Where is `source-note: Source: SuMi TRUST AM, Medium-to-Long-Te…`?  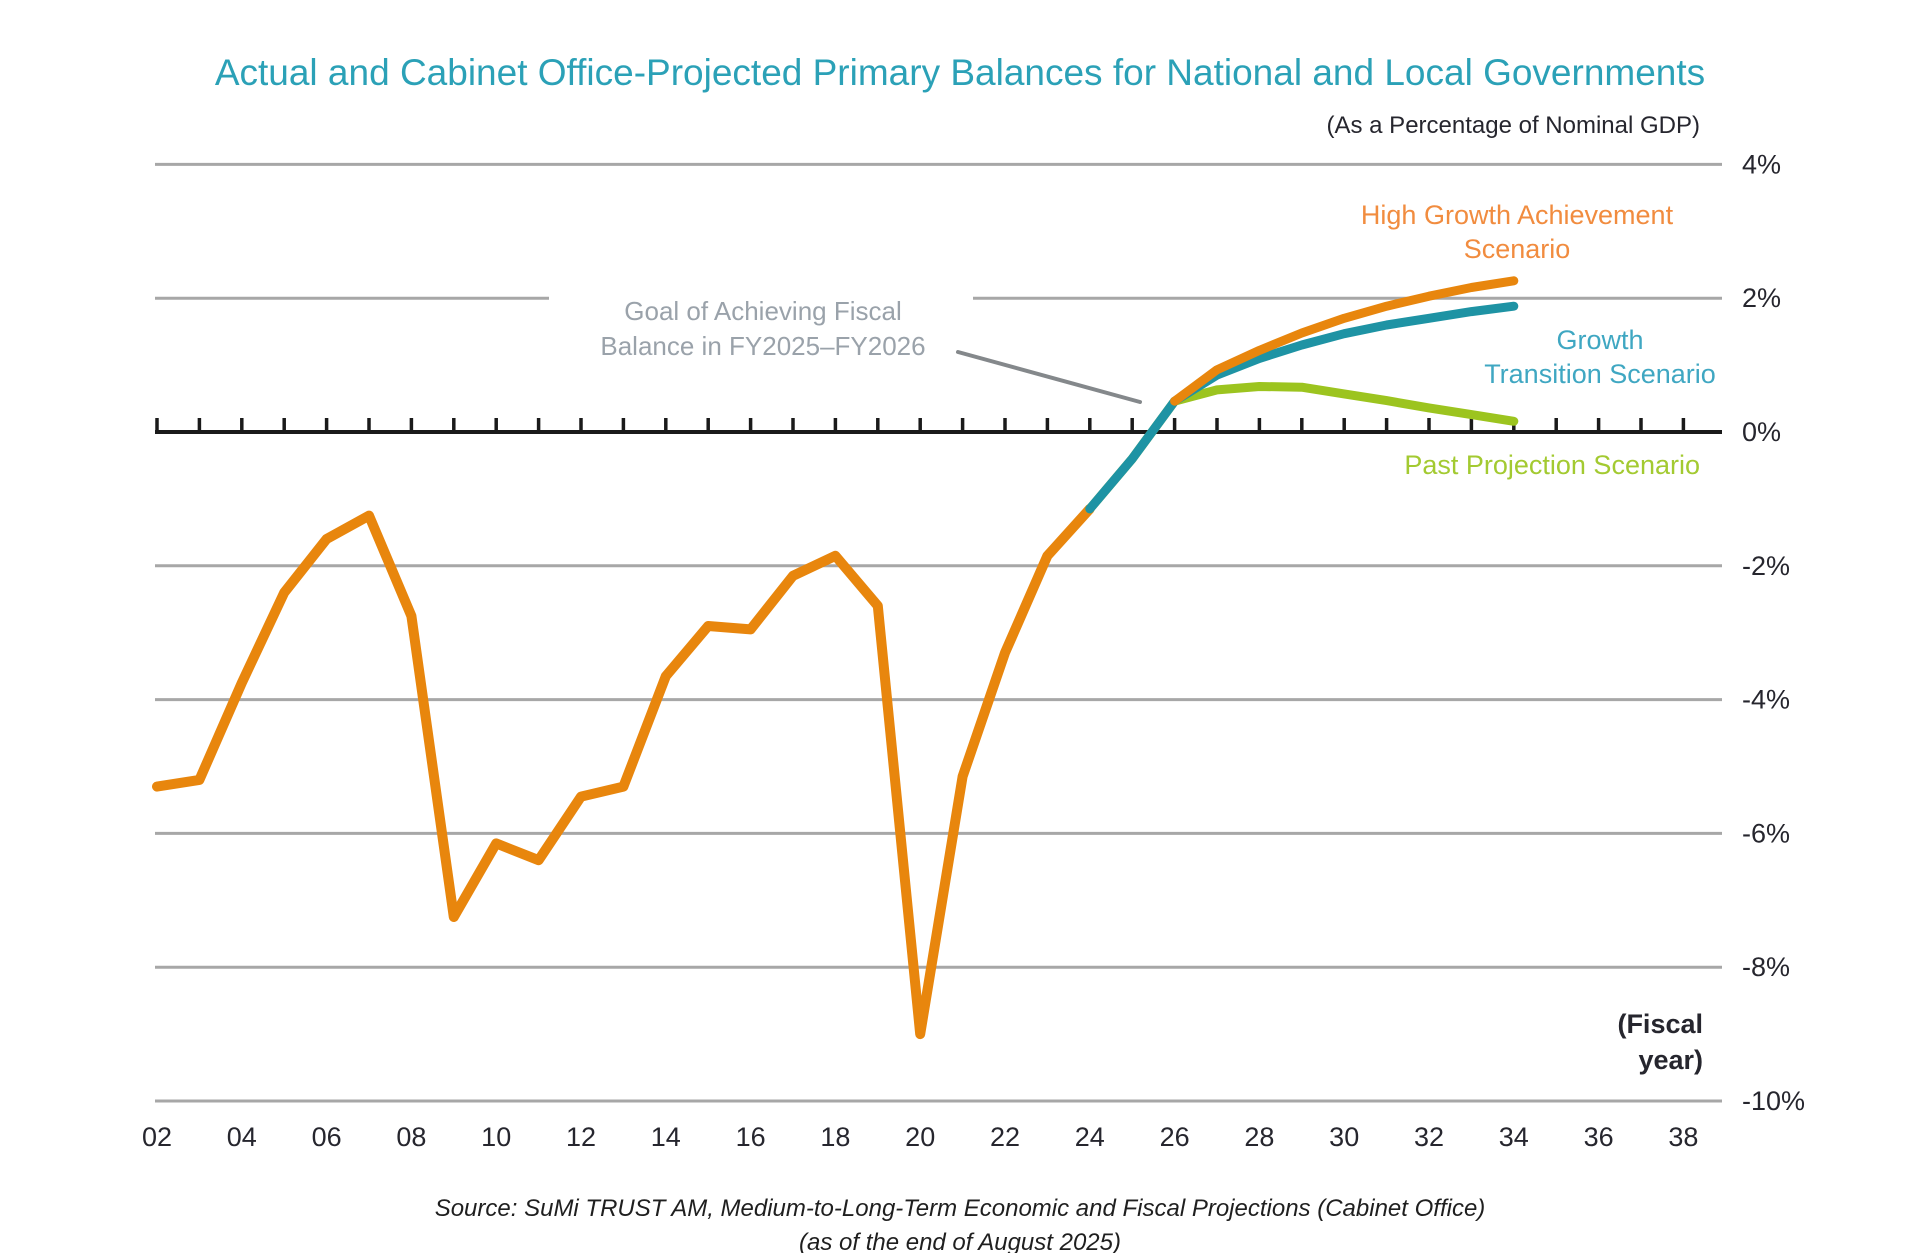 source-note: Source: SuMi TRUST AM, Medium-to-Long-Te… is located at coordinates (960, 1222).